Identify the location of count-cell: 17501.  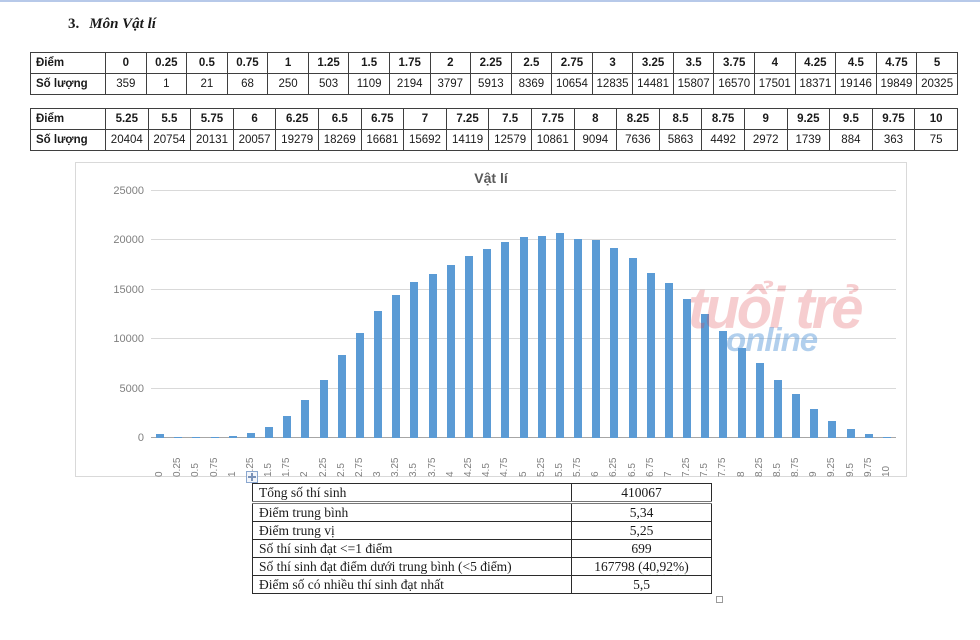
(775, 84).